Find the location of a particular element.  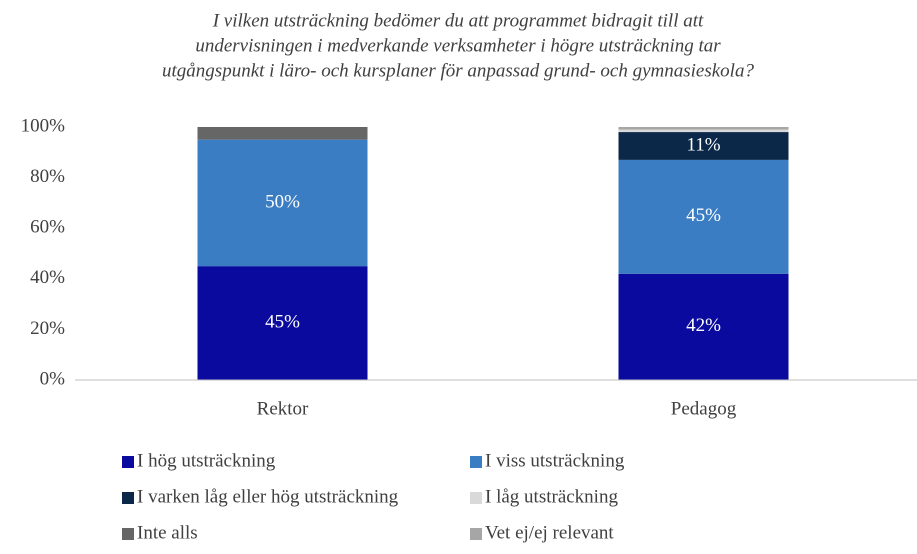

data-label: 11% is located at coordinates (703, 144).